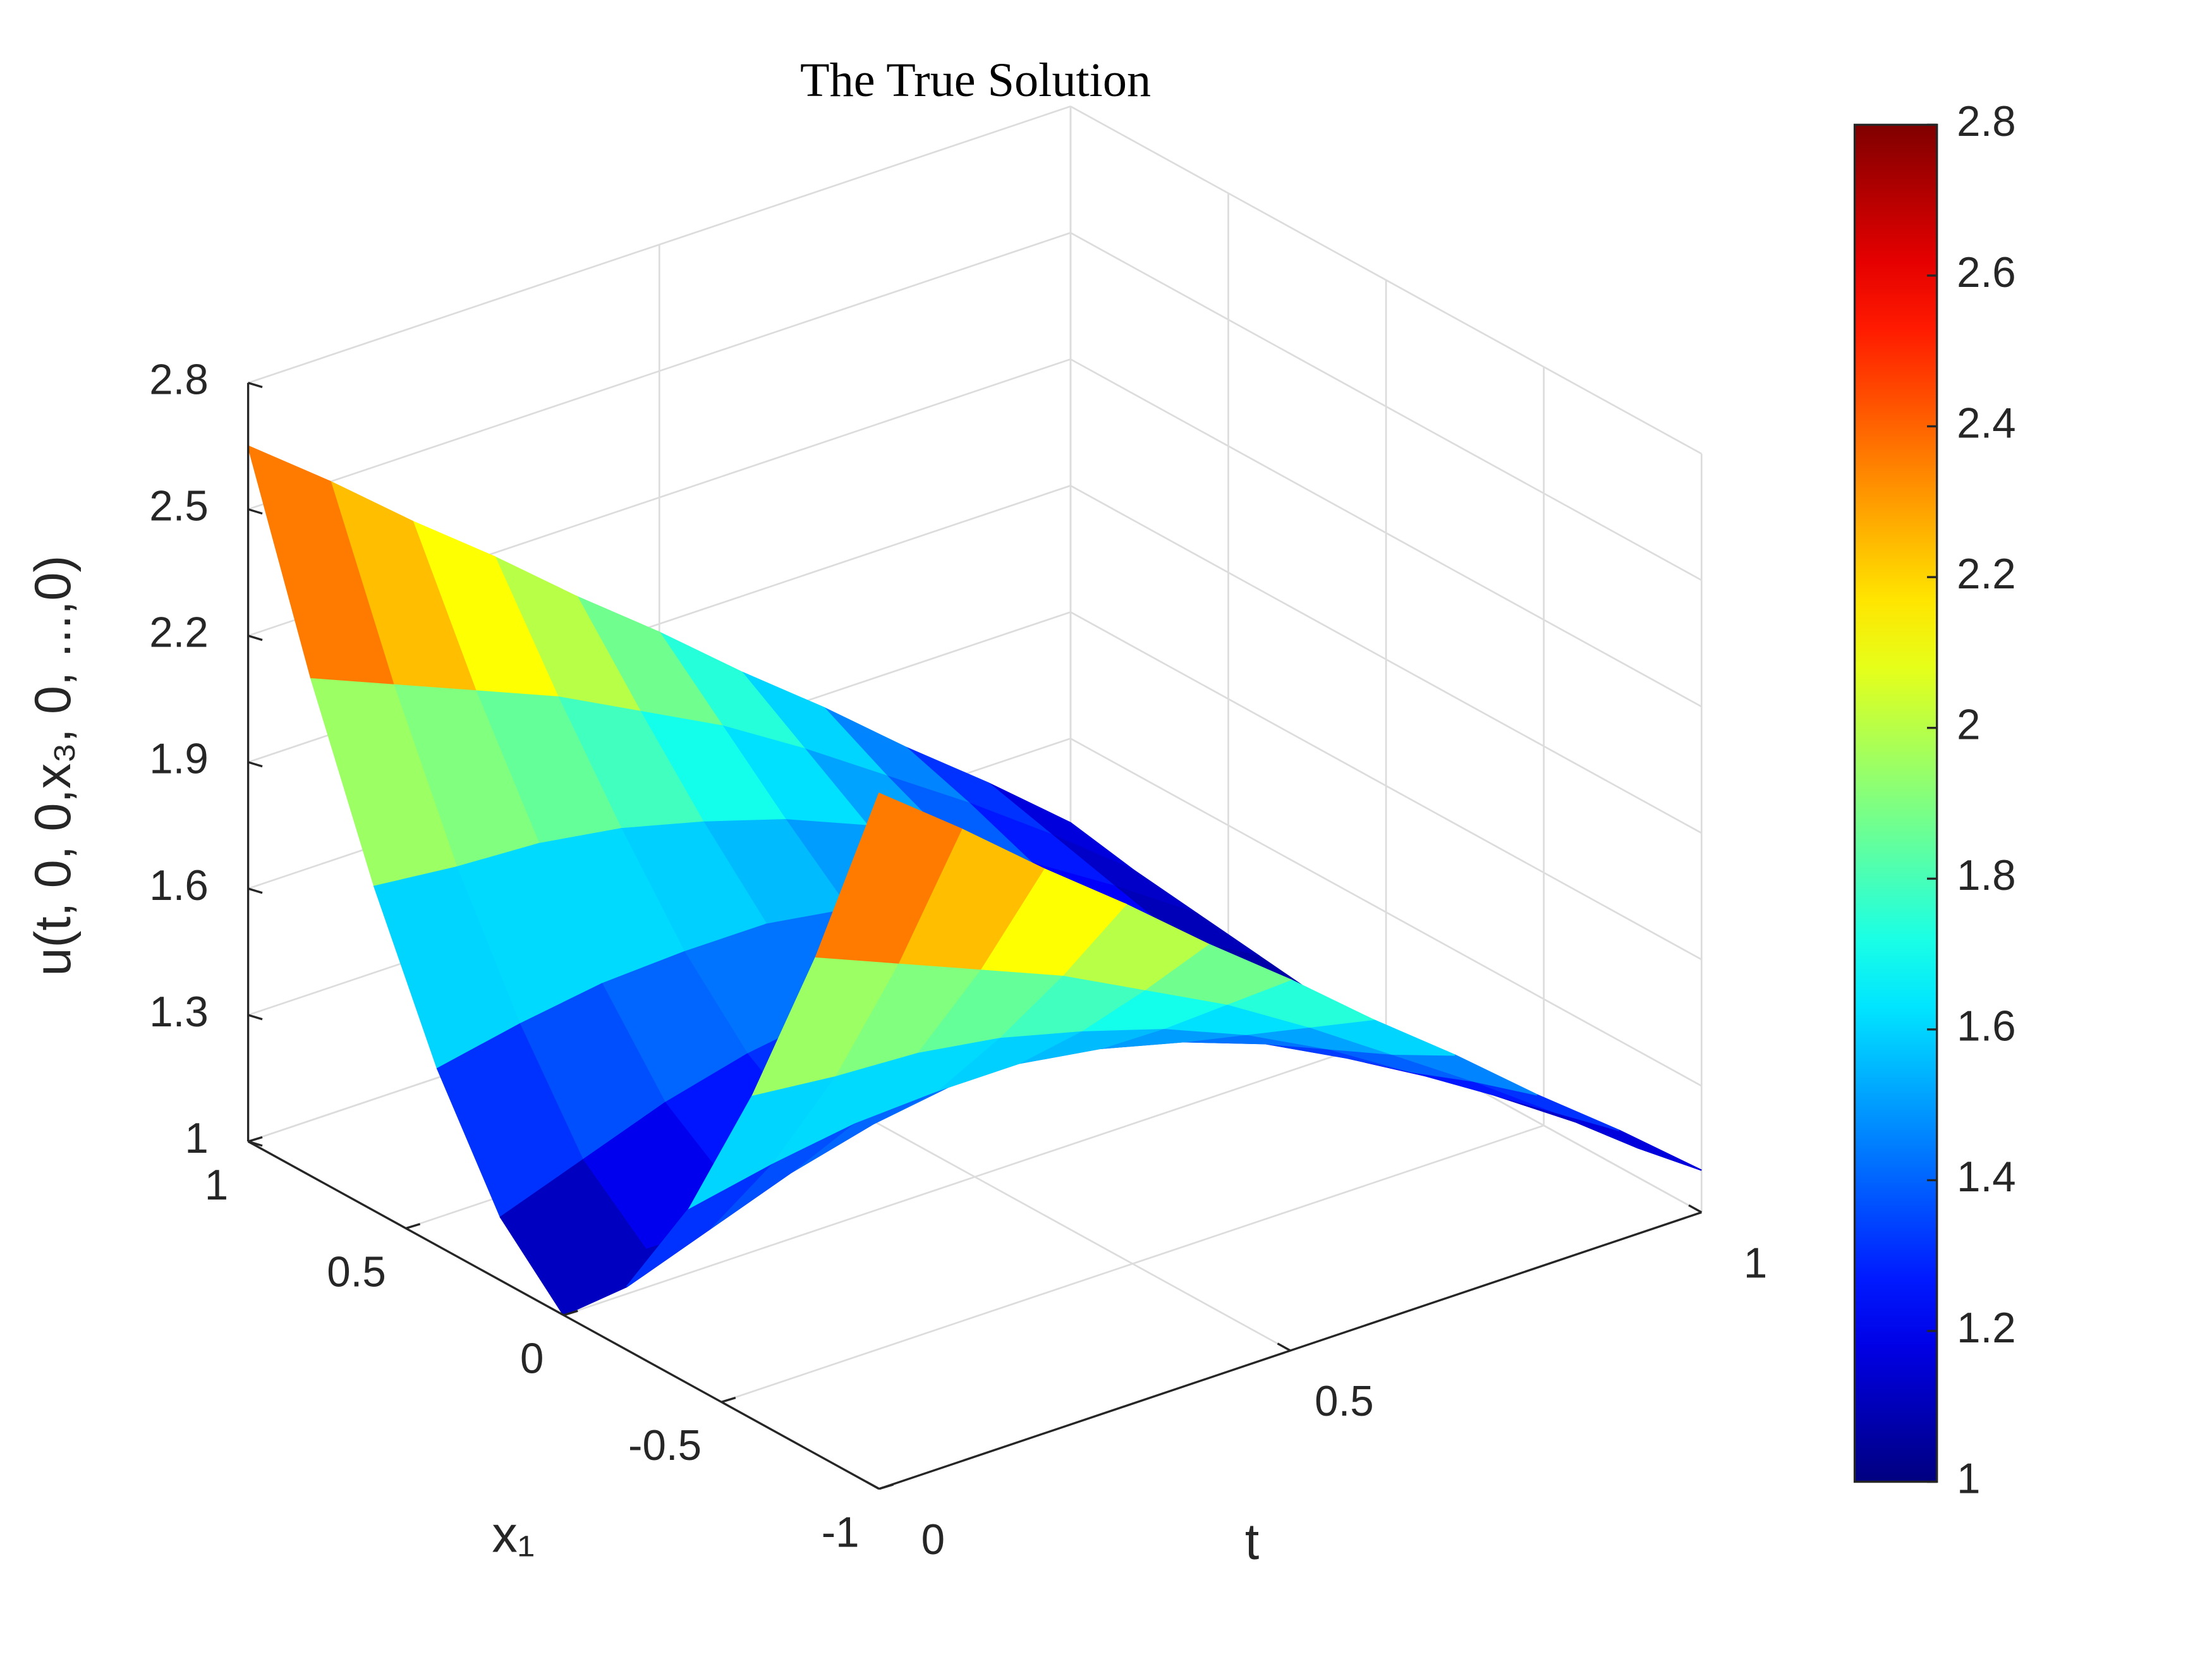 Image resolution: width=2212 pixels, height=1659 pixels. Describe the element at coordinates (1986, 875) in the screenshot. I see `colorbar-tick-label: 1.8` at that location.